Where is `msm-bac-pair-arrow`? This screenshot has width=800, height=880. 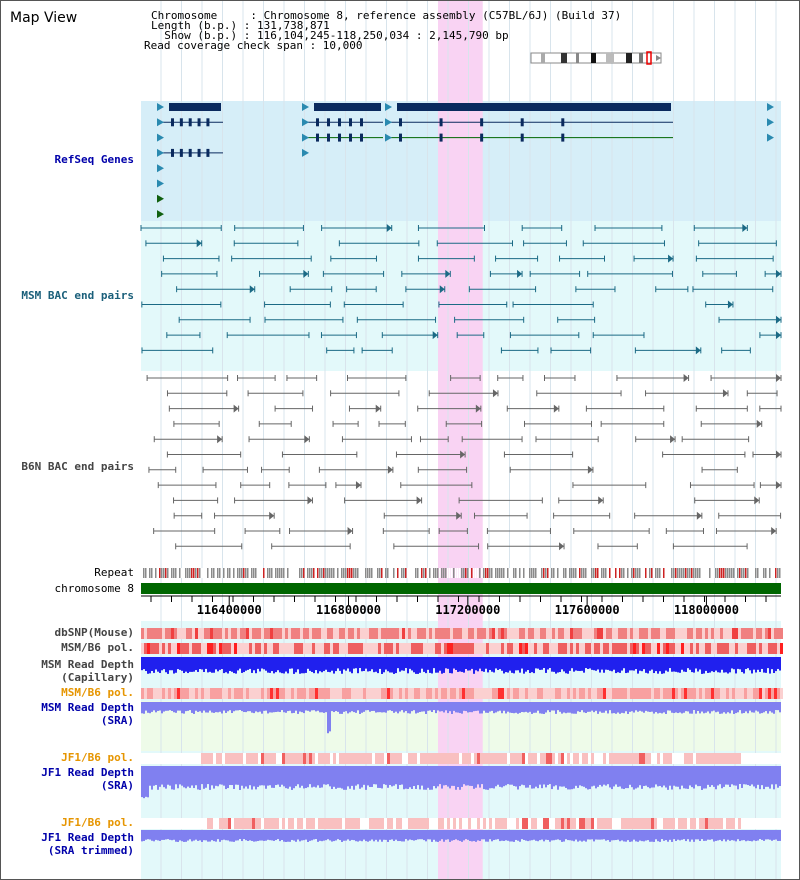 msm-bac-pair-arrow is located at coordinates (671, 258).